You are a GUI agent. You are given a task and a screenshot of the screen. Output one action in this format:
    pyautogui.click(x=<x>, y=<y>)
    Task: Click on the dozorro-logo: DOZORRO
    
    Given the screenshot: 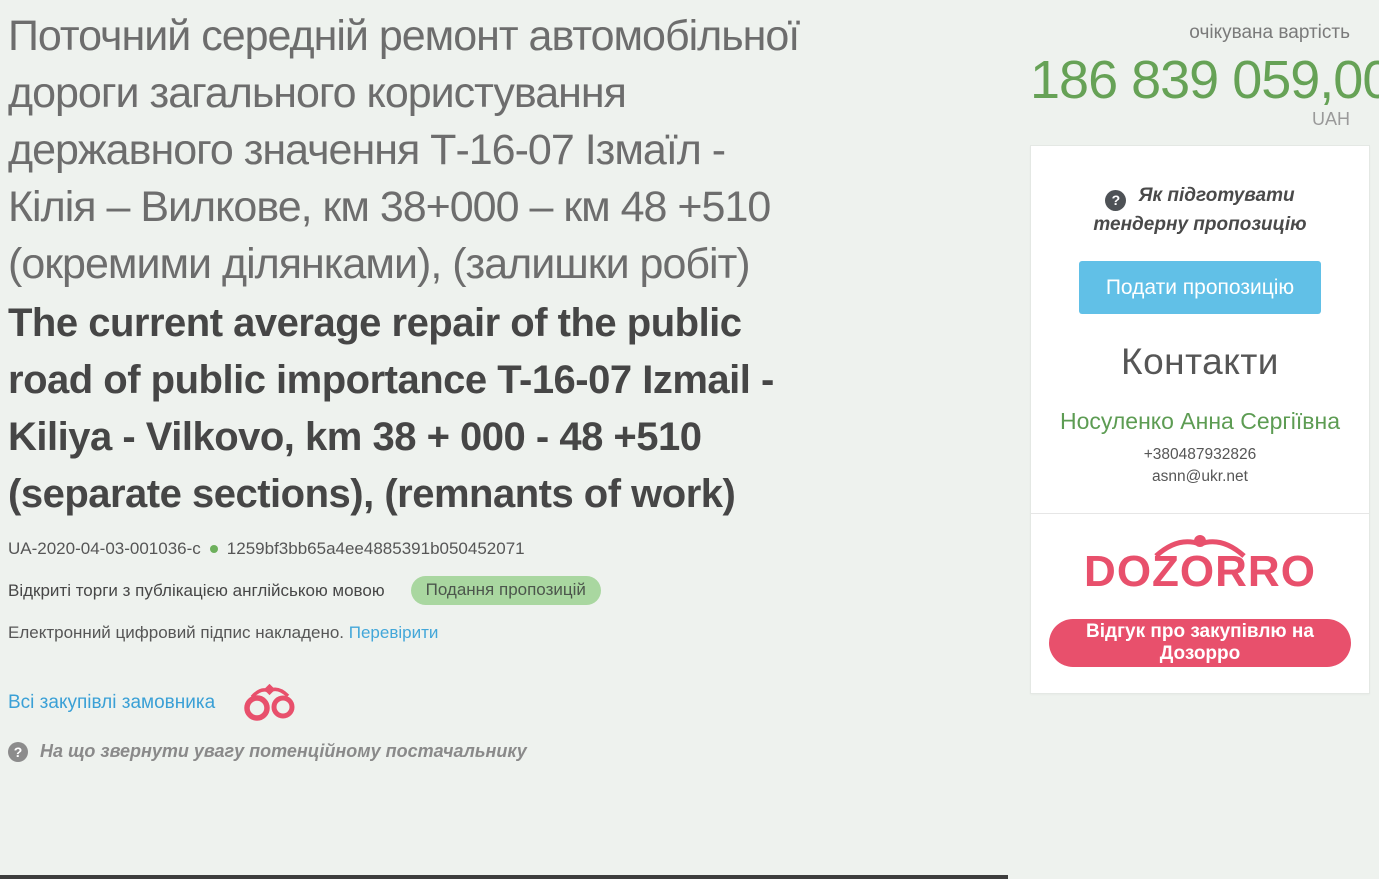 What is the action you would take?
    pyautogui.click(x=1200, y=567)
    